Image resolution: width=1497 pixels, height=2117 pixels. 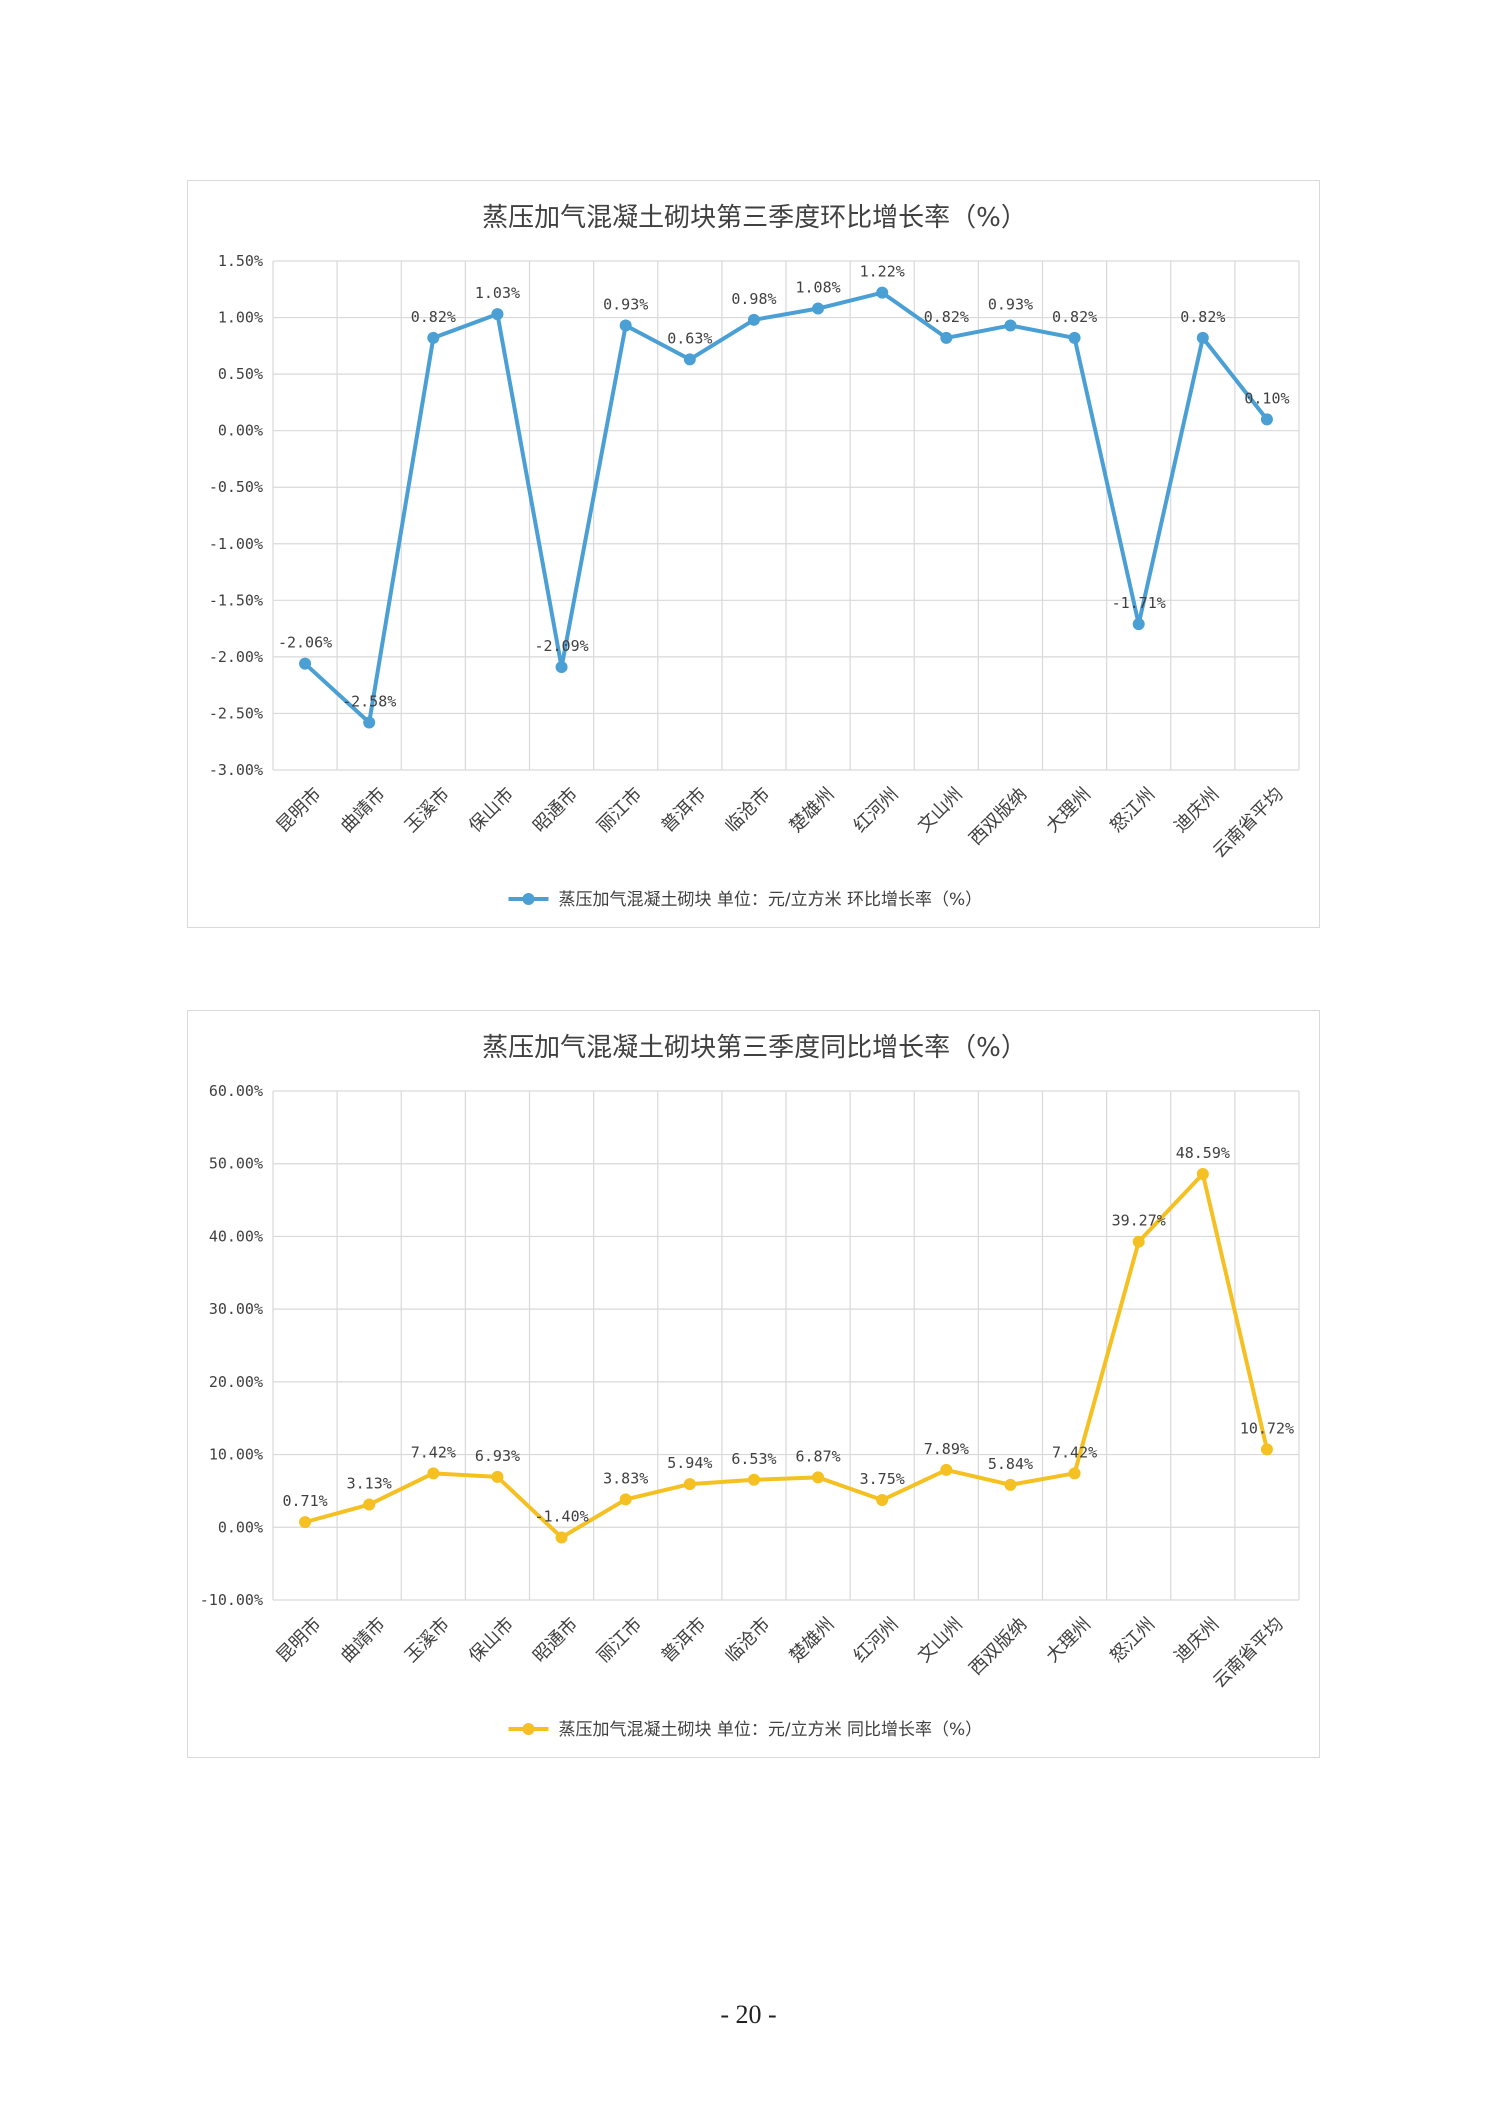 What do you see at coordinates (754, 1048) in the screenshot?
I see `chart-title: 蒸压加气混凝土砌块第三季度同比增长率（%）` at bounding box center [754, 1048].